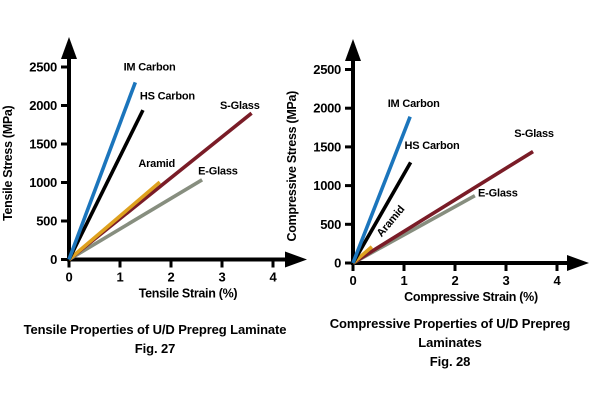 This screenshot has width=600, height=400. I want to click on compressive-chart-title-line2: Laminates, so click(450, 342).